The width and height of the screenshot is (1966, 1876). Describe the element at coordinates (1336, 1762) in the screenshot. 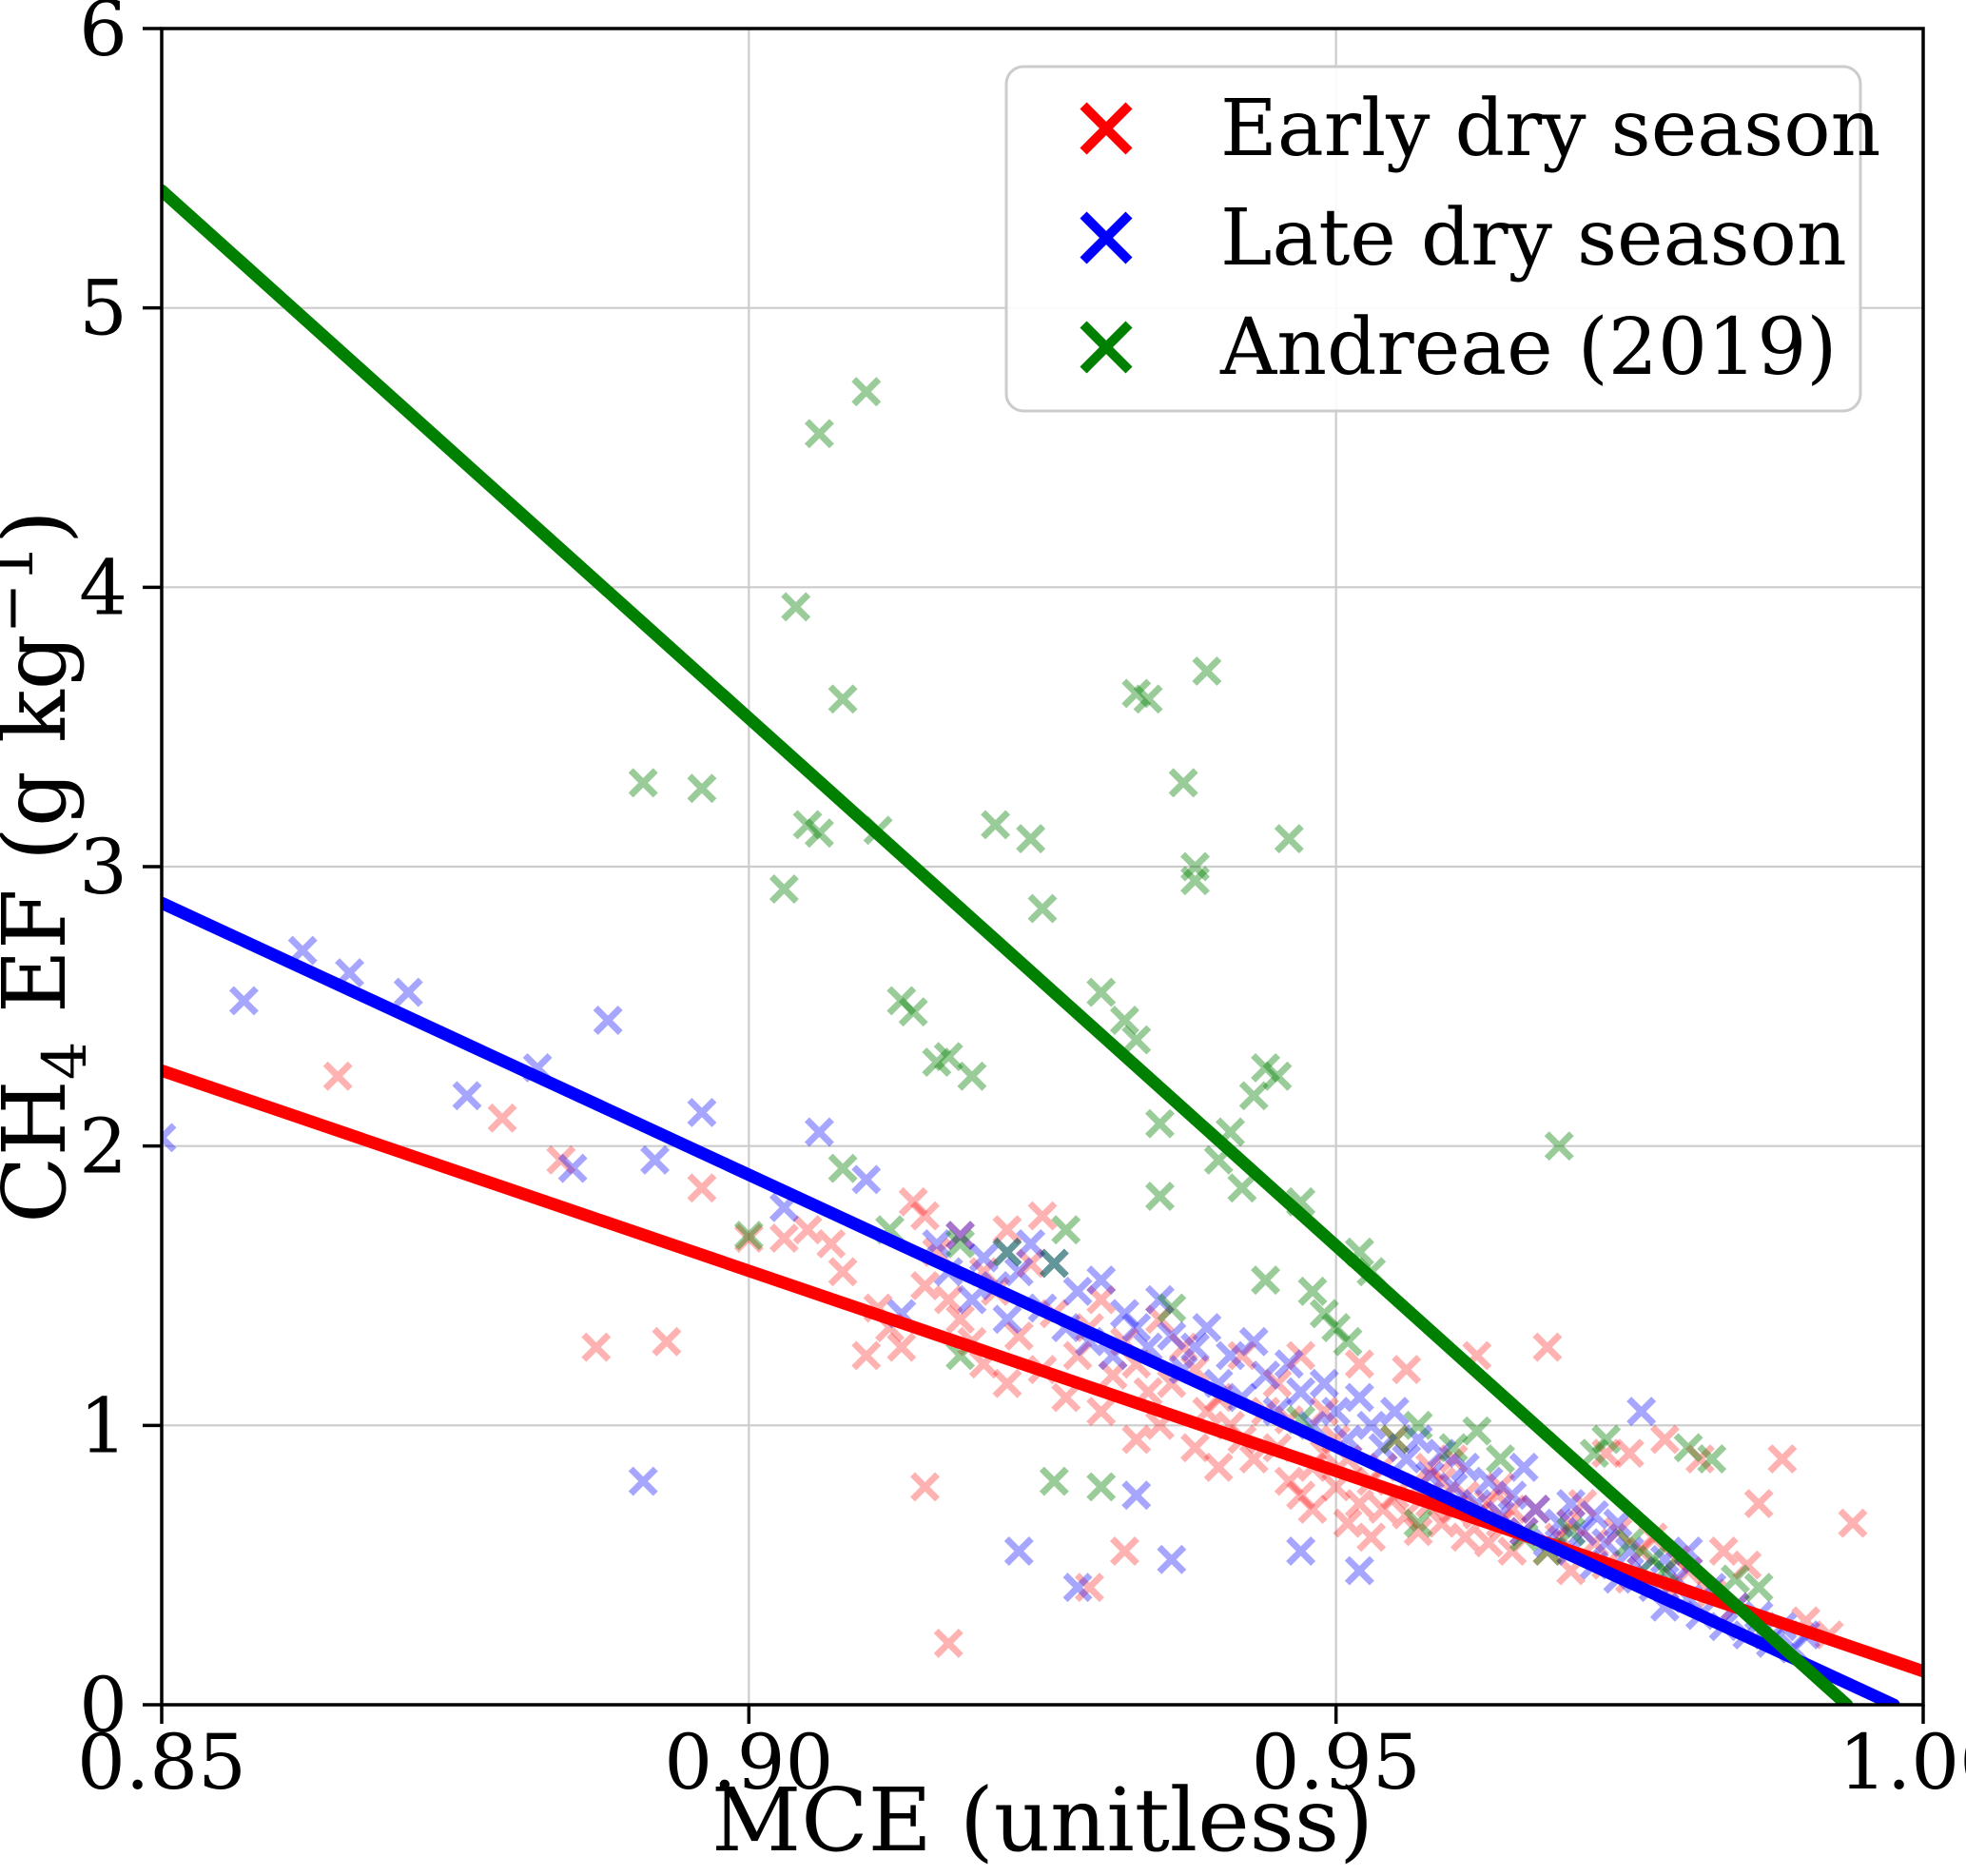

I see `x-tick-label: 0.95` at that location.